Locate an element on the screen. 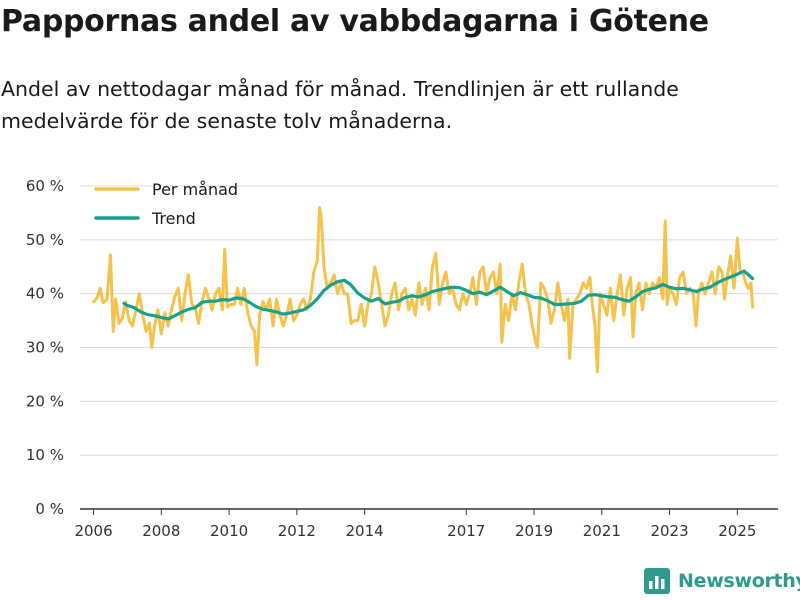 The width and height of the screenshot is (800, 600). brand-logo: Newsworthy is located at coordinates (722, 581).